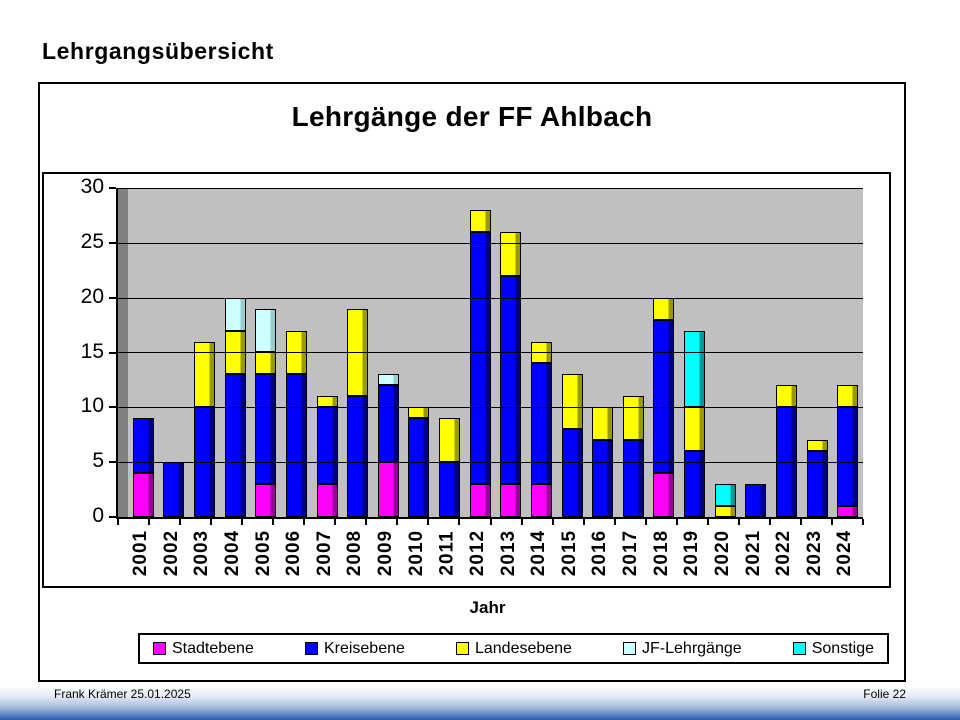 This screenshot has width=960, height=720. I want to click on legend-label: Landesebene, so click(523, 648).